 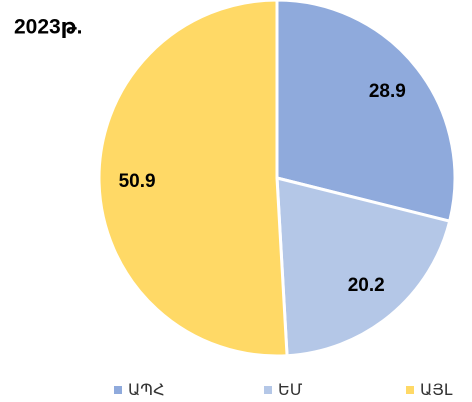 What do you see at coordinates (48, 27) in the screenshot?
I see `chart-title: 2023թ.` at bounding box center [48, 27].